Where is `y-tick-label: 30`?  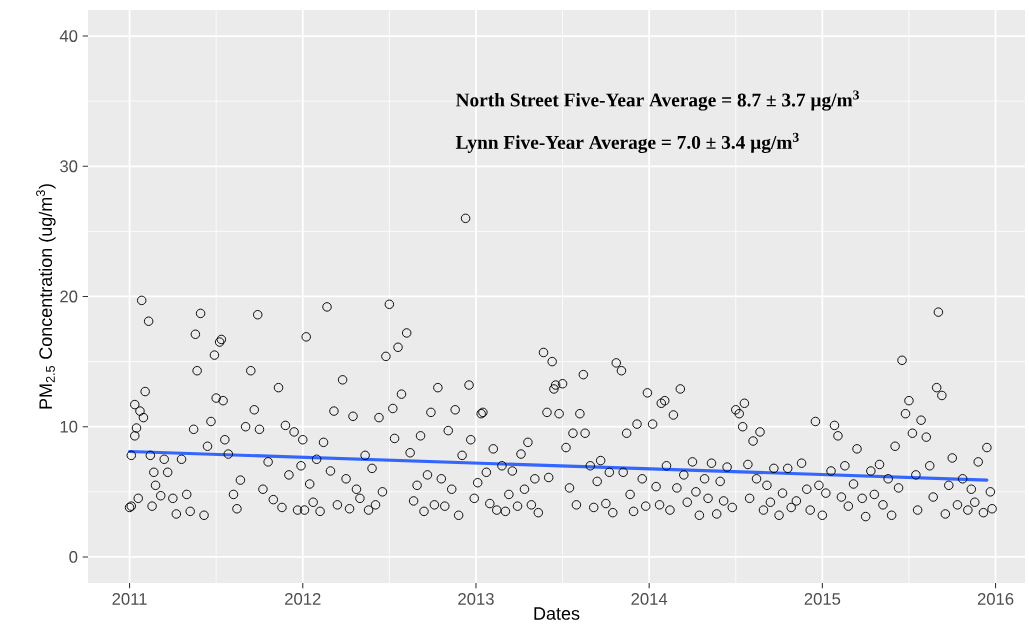 y-tick-label: 30 is located at coordinates (69, 166).